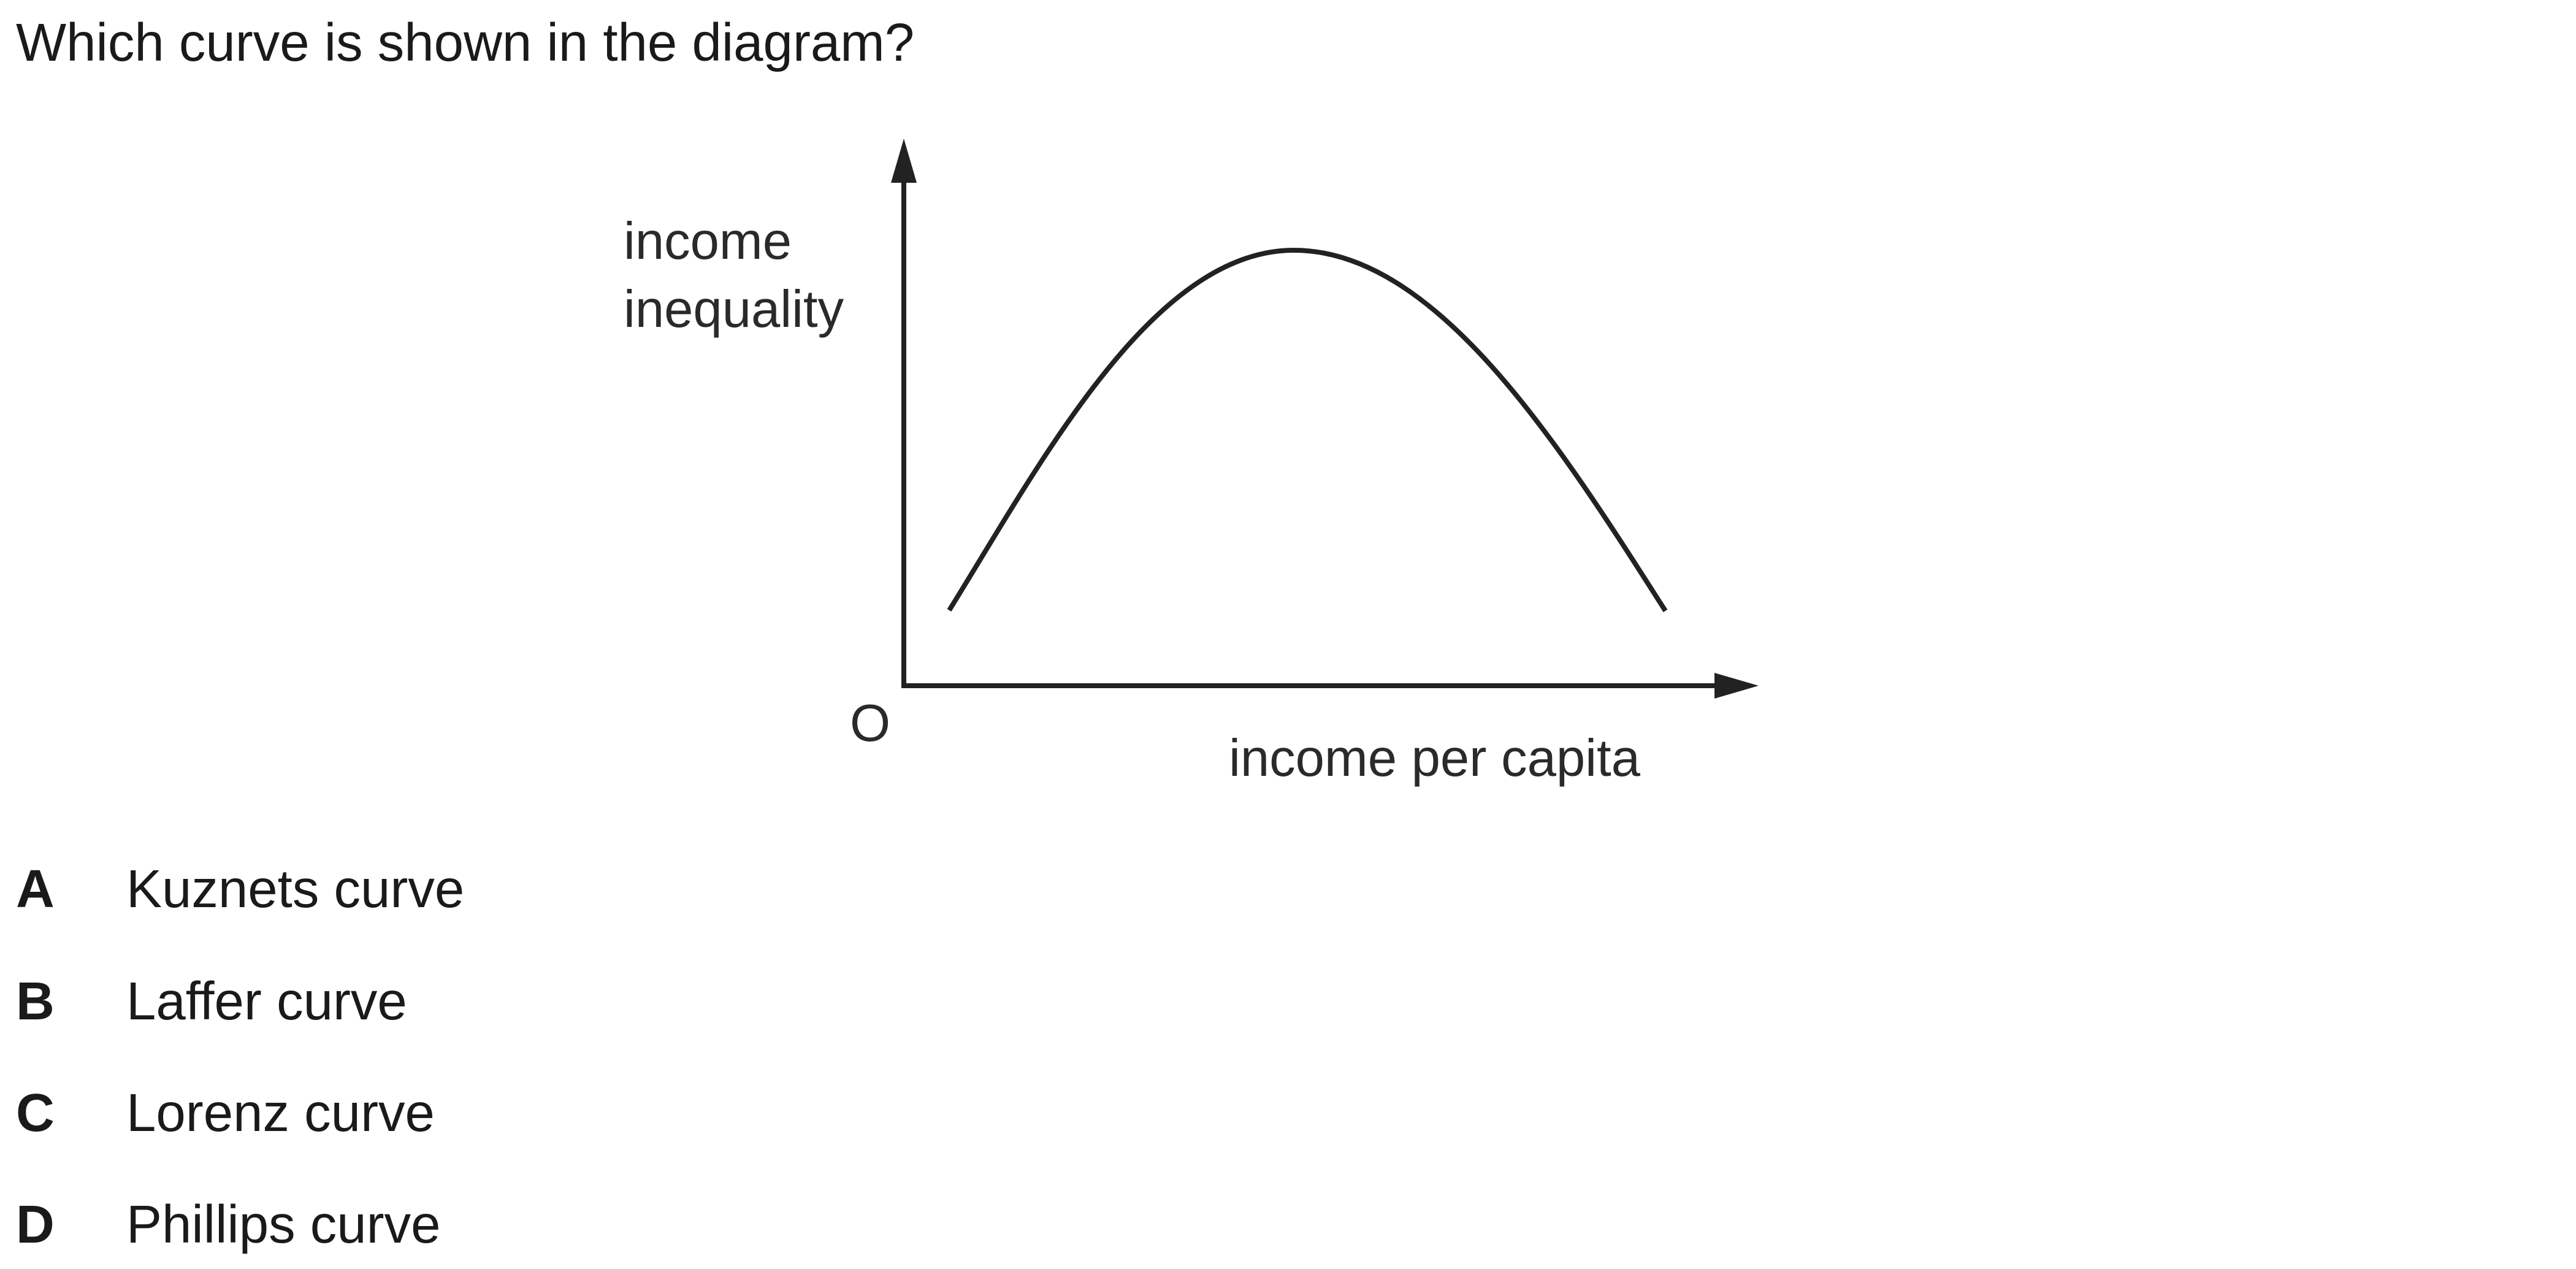 This screenshot has height=1269, width=2576. I want to click on y-axis-label-line2: inequality, so click(734, 309).